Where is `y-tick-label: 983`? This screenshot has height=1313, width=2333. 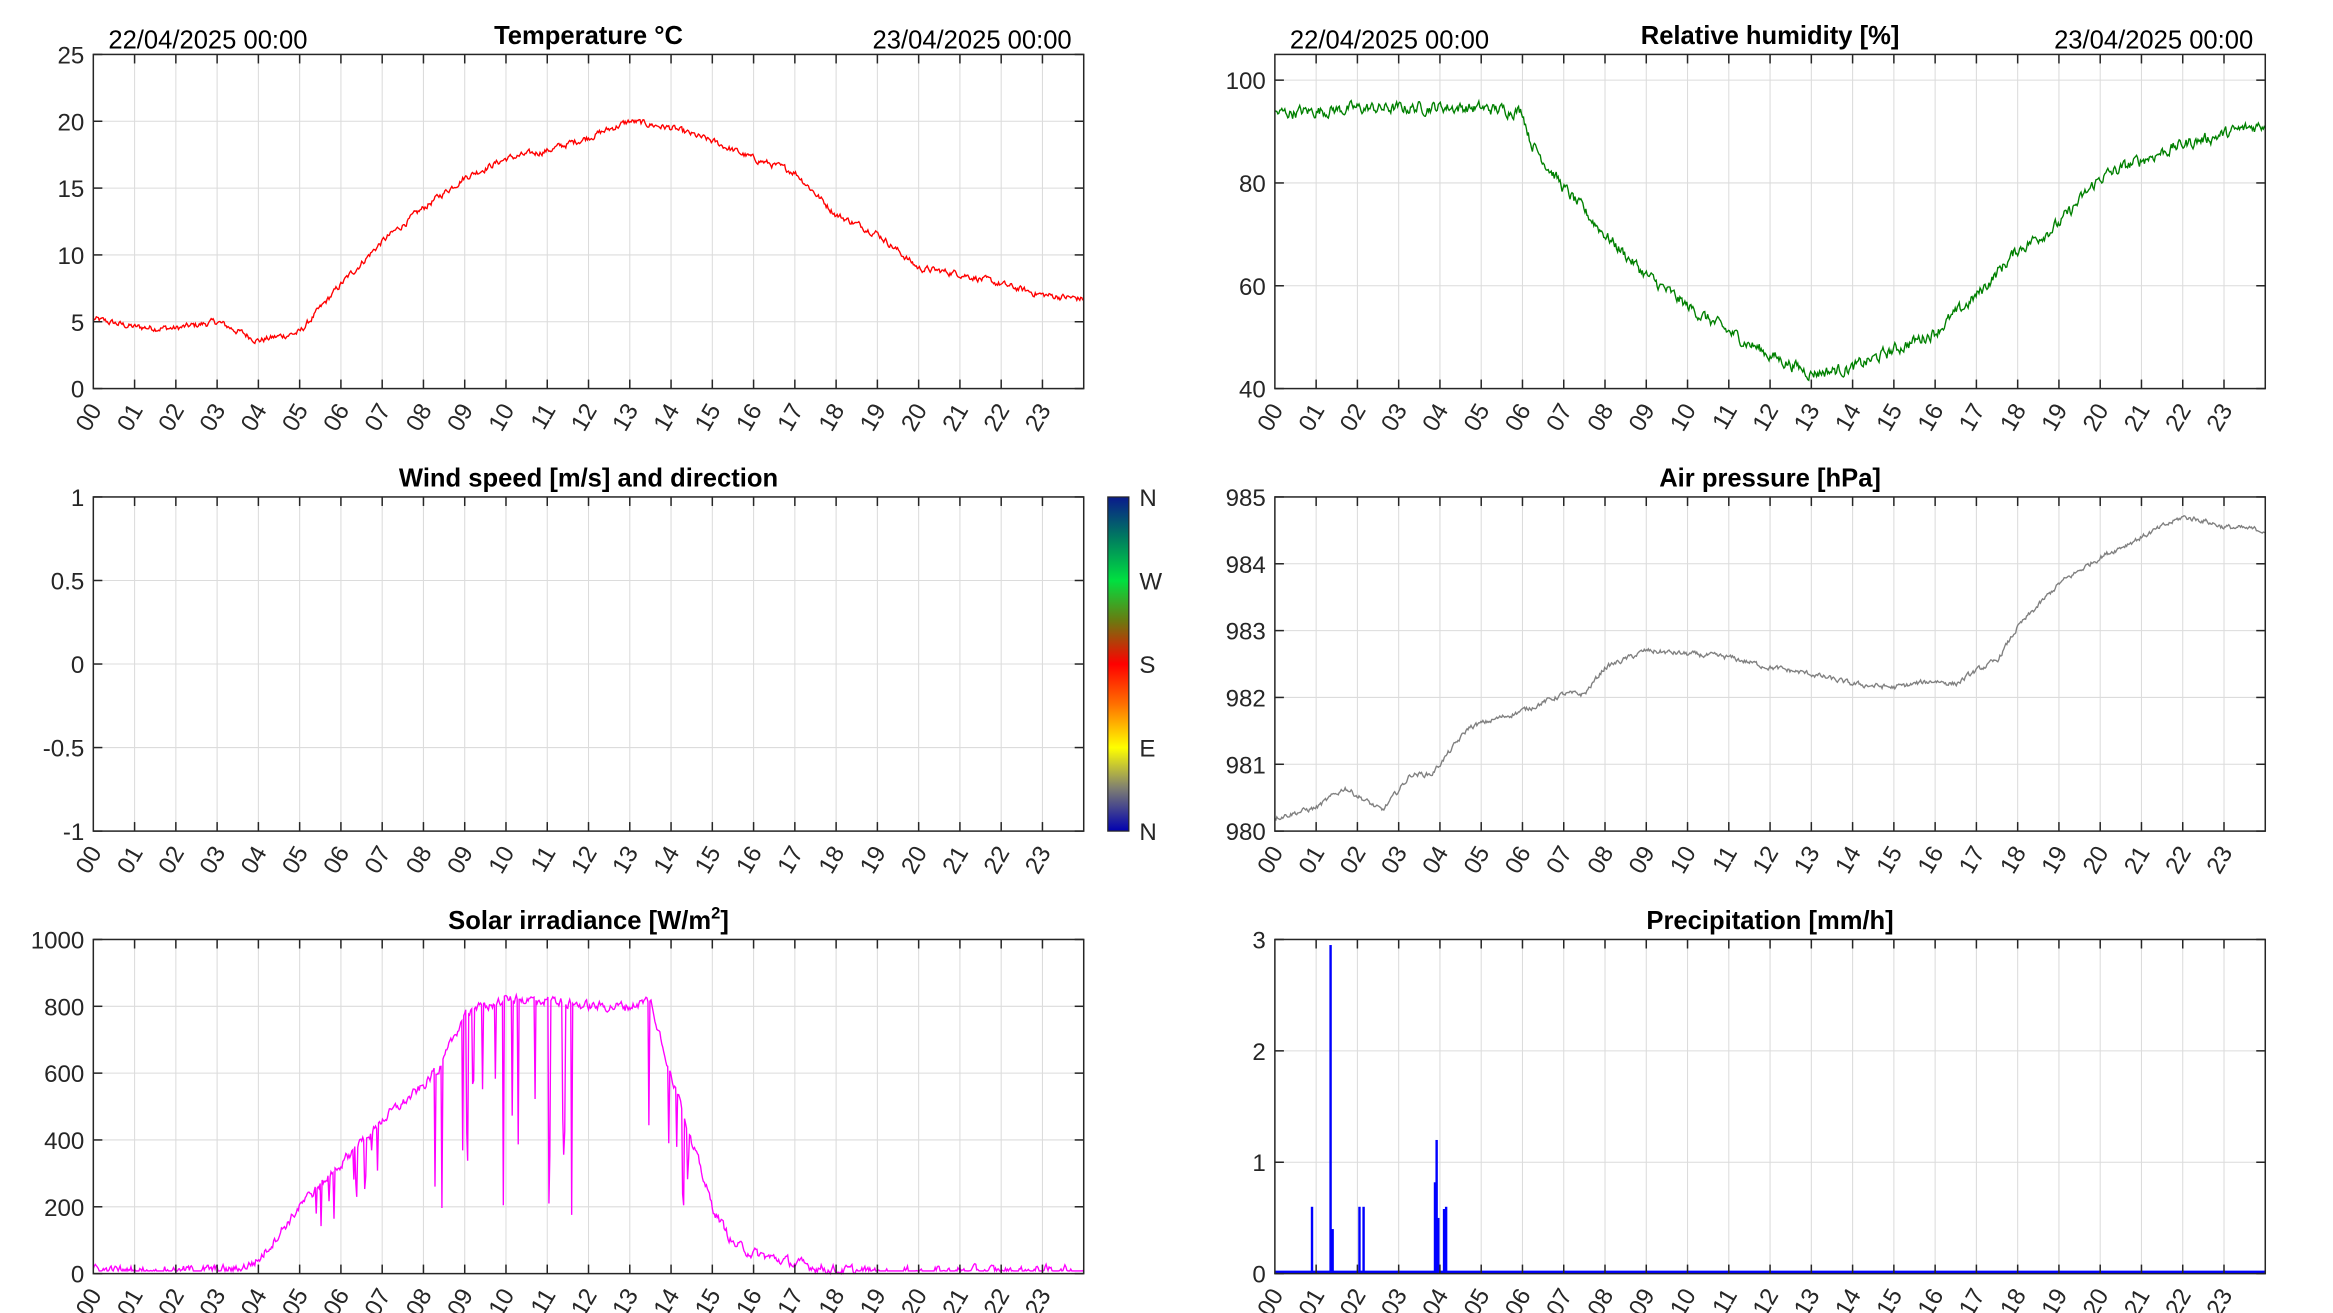 y-tick-label: 983 is located at coordinates (1246, 632).